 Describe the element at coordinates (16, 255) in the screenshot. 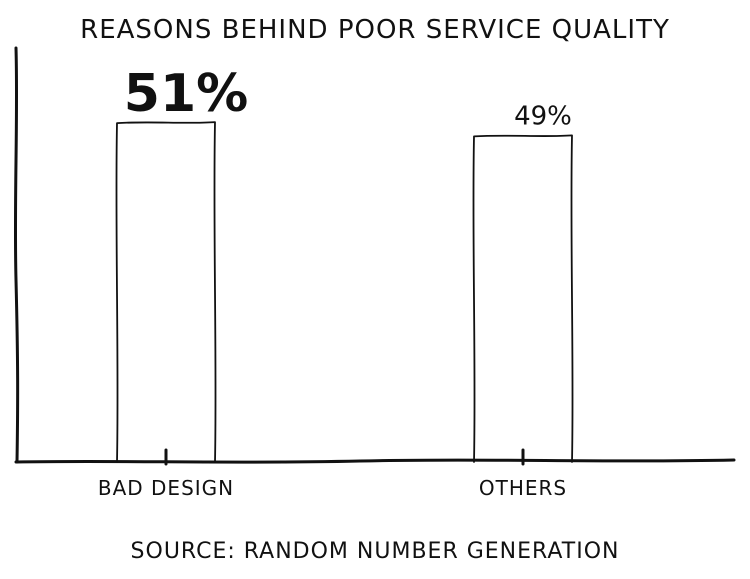

I see `y-axis-line` at that location.